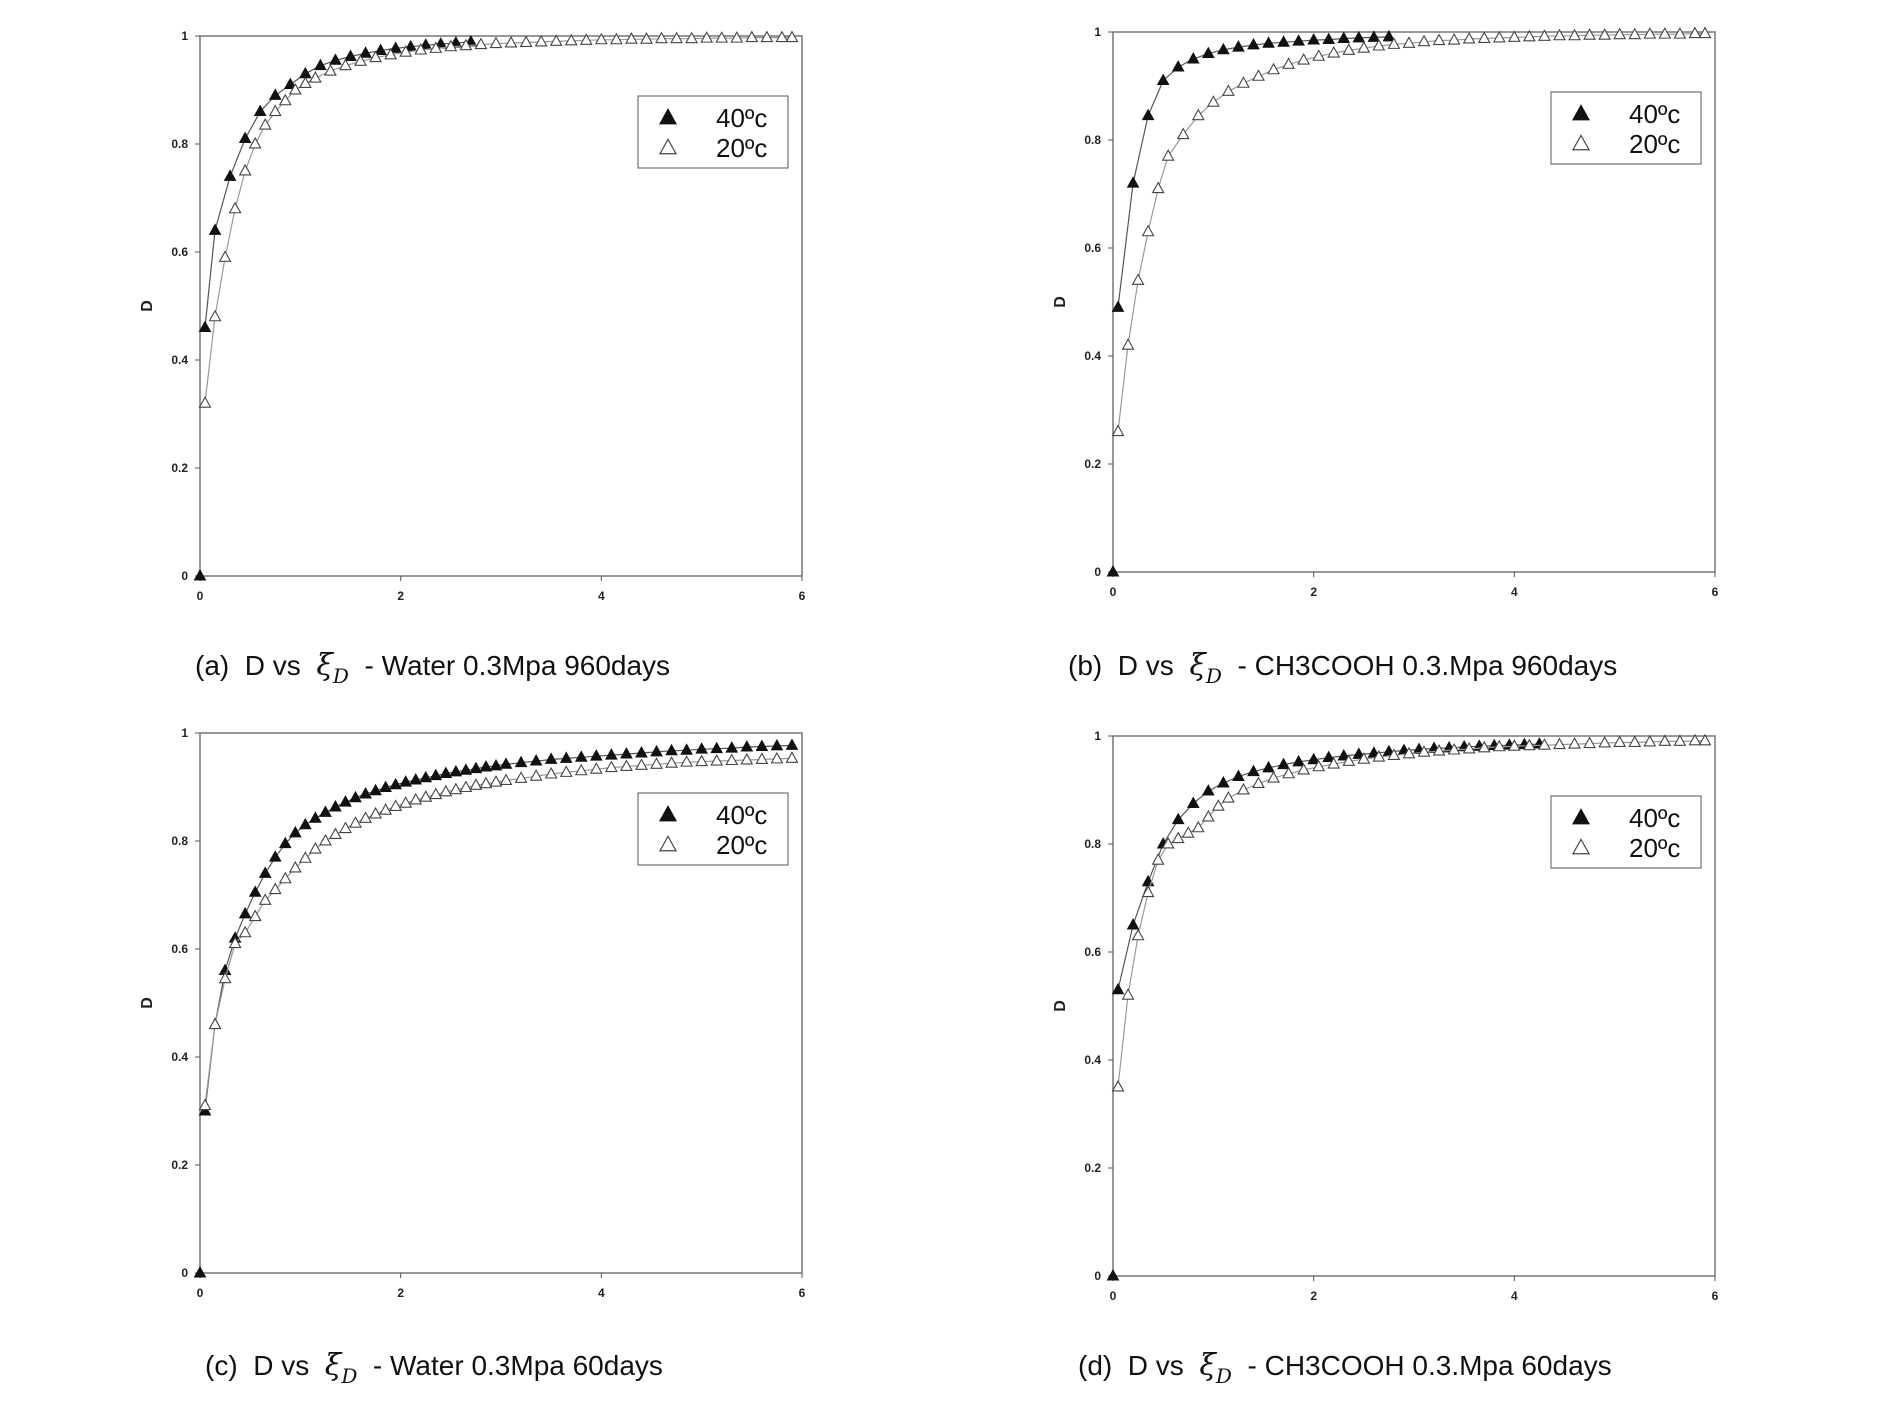 Image resolution: width=1883 pixels, height=1401 pixels. I want to click on x-tick-label: 2, so click(400, 1293).